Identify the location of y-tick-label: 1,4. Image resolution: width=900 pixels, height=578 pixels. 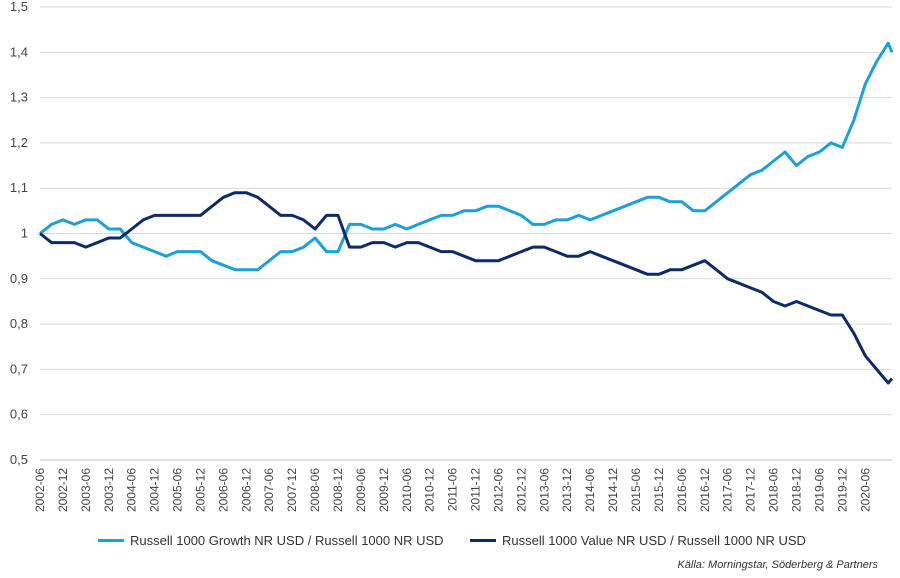
(19, 51).